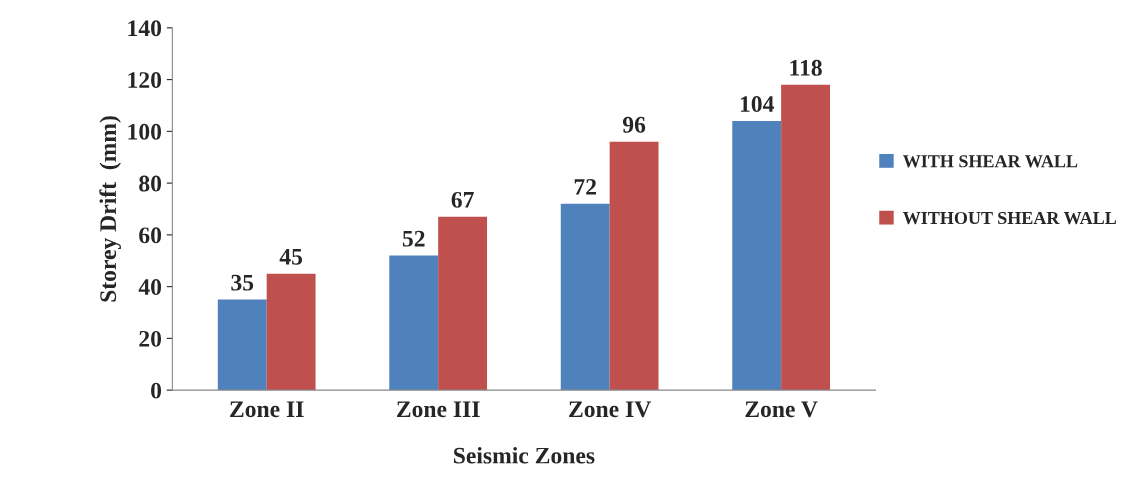 This screenshot has width=1134, height=497. I want to click on y-tick-label: 60, so click(150, 235).